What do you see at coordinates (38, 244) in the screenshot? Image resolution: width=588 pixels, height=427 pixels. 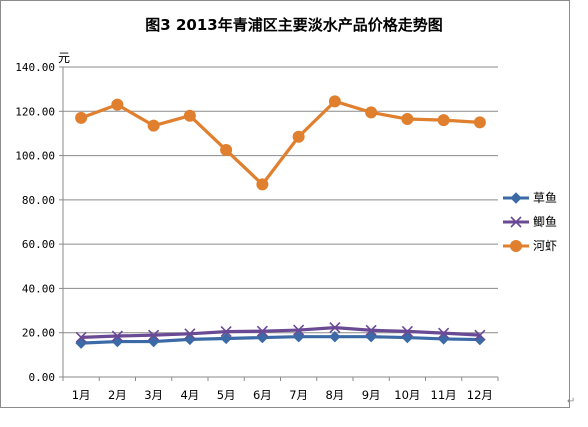 I see `y-tick-label: 60.00` at bounding box center [38, 244].